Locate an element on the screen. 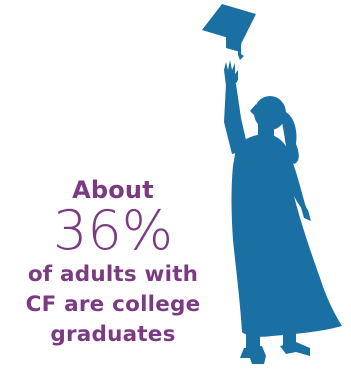 The image size is (351, 369). stat-value: 36% is located at coordinates (113, 230).